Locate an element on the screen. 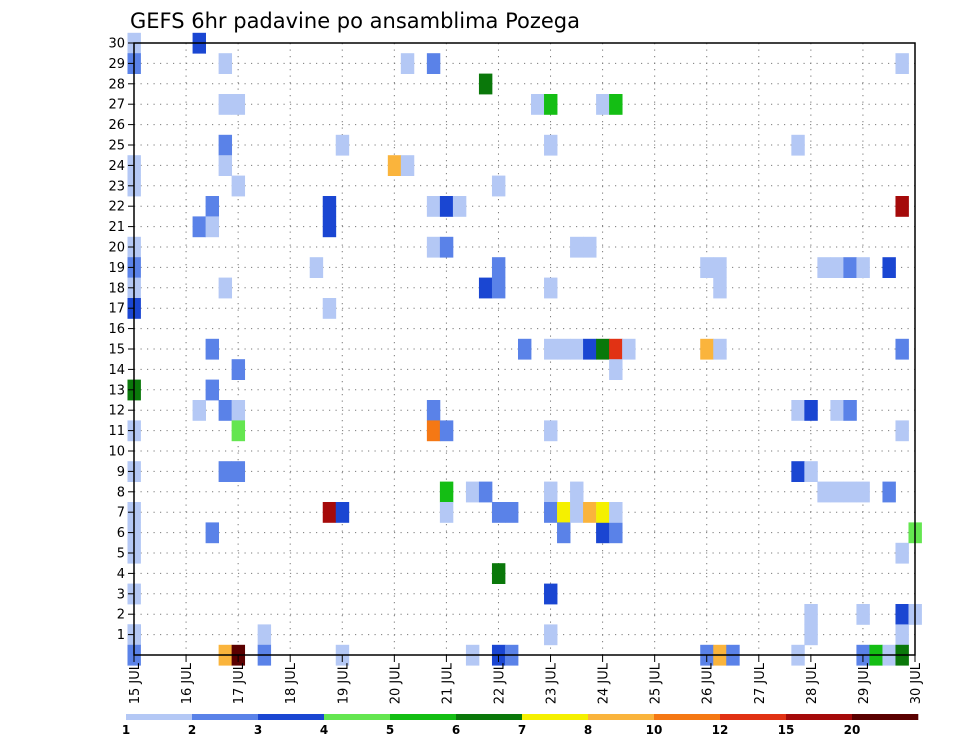 Image resolution: width=960 pixels, height=742 pixels. x-tick-label: 28 JUL is located at coordinates (812, 683).